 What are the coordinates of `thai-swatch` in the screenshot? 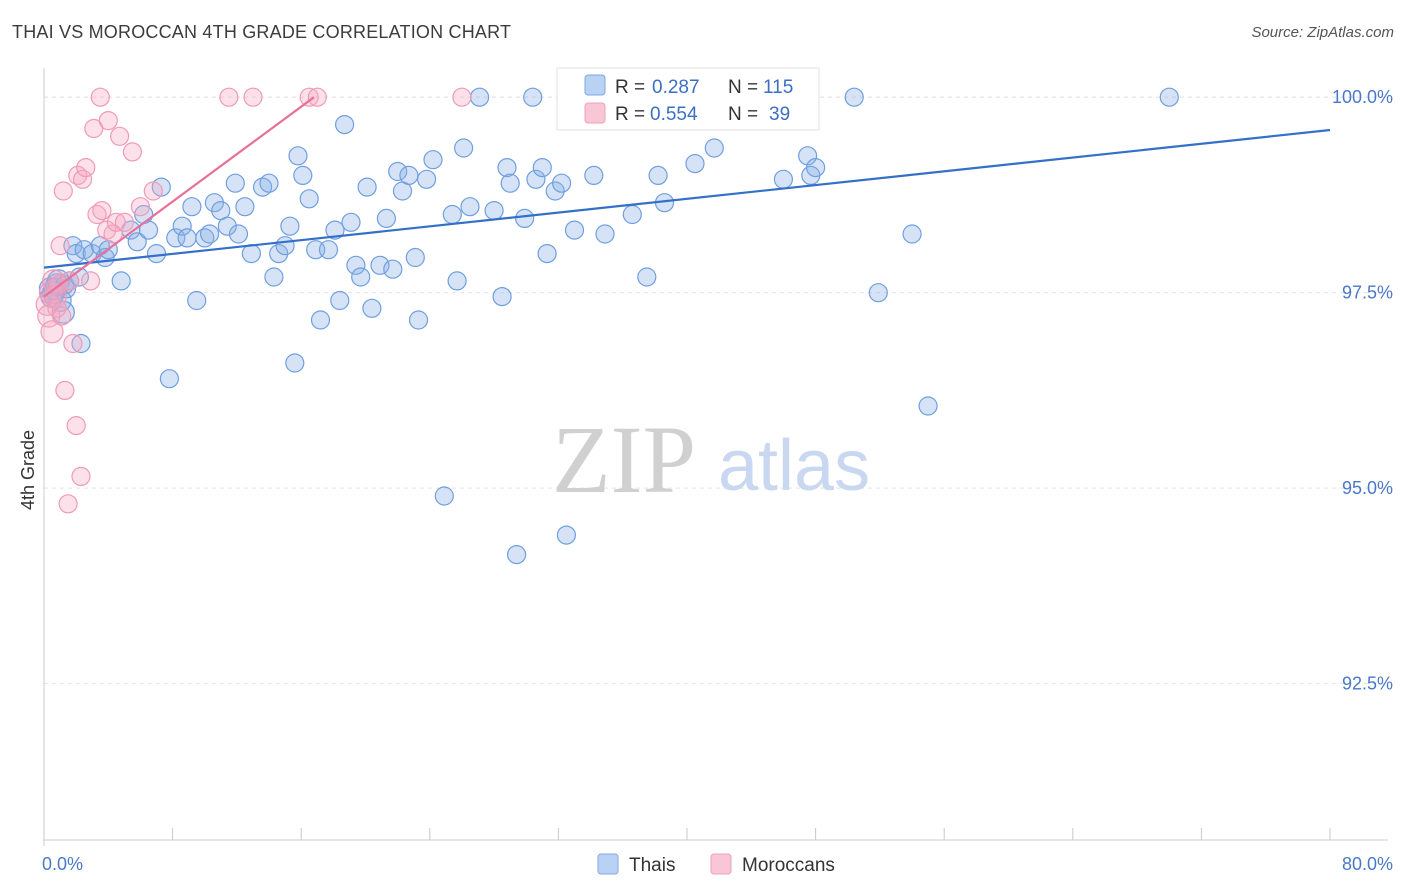 It's located at (595, 85).